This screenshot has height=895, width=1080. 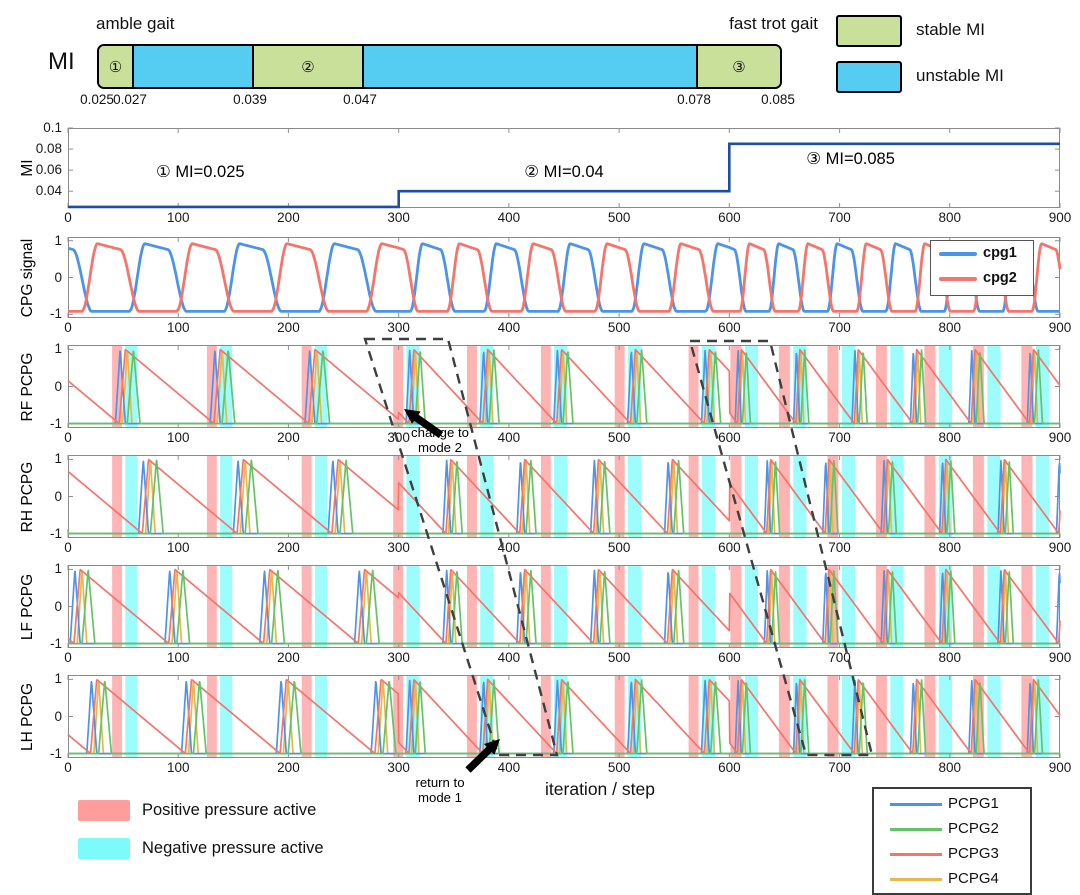 What do you see at coordinates (48, 191) in the screenshot?
I see `y-tick-label: 0.04` at bounding box center [48, 191].